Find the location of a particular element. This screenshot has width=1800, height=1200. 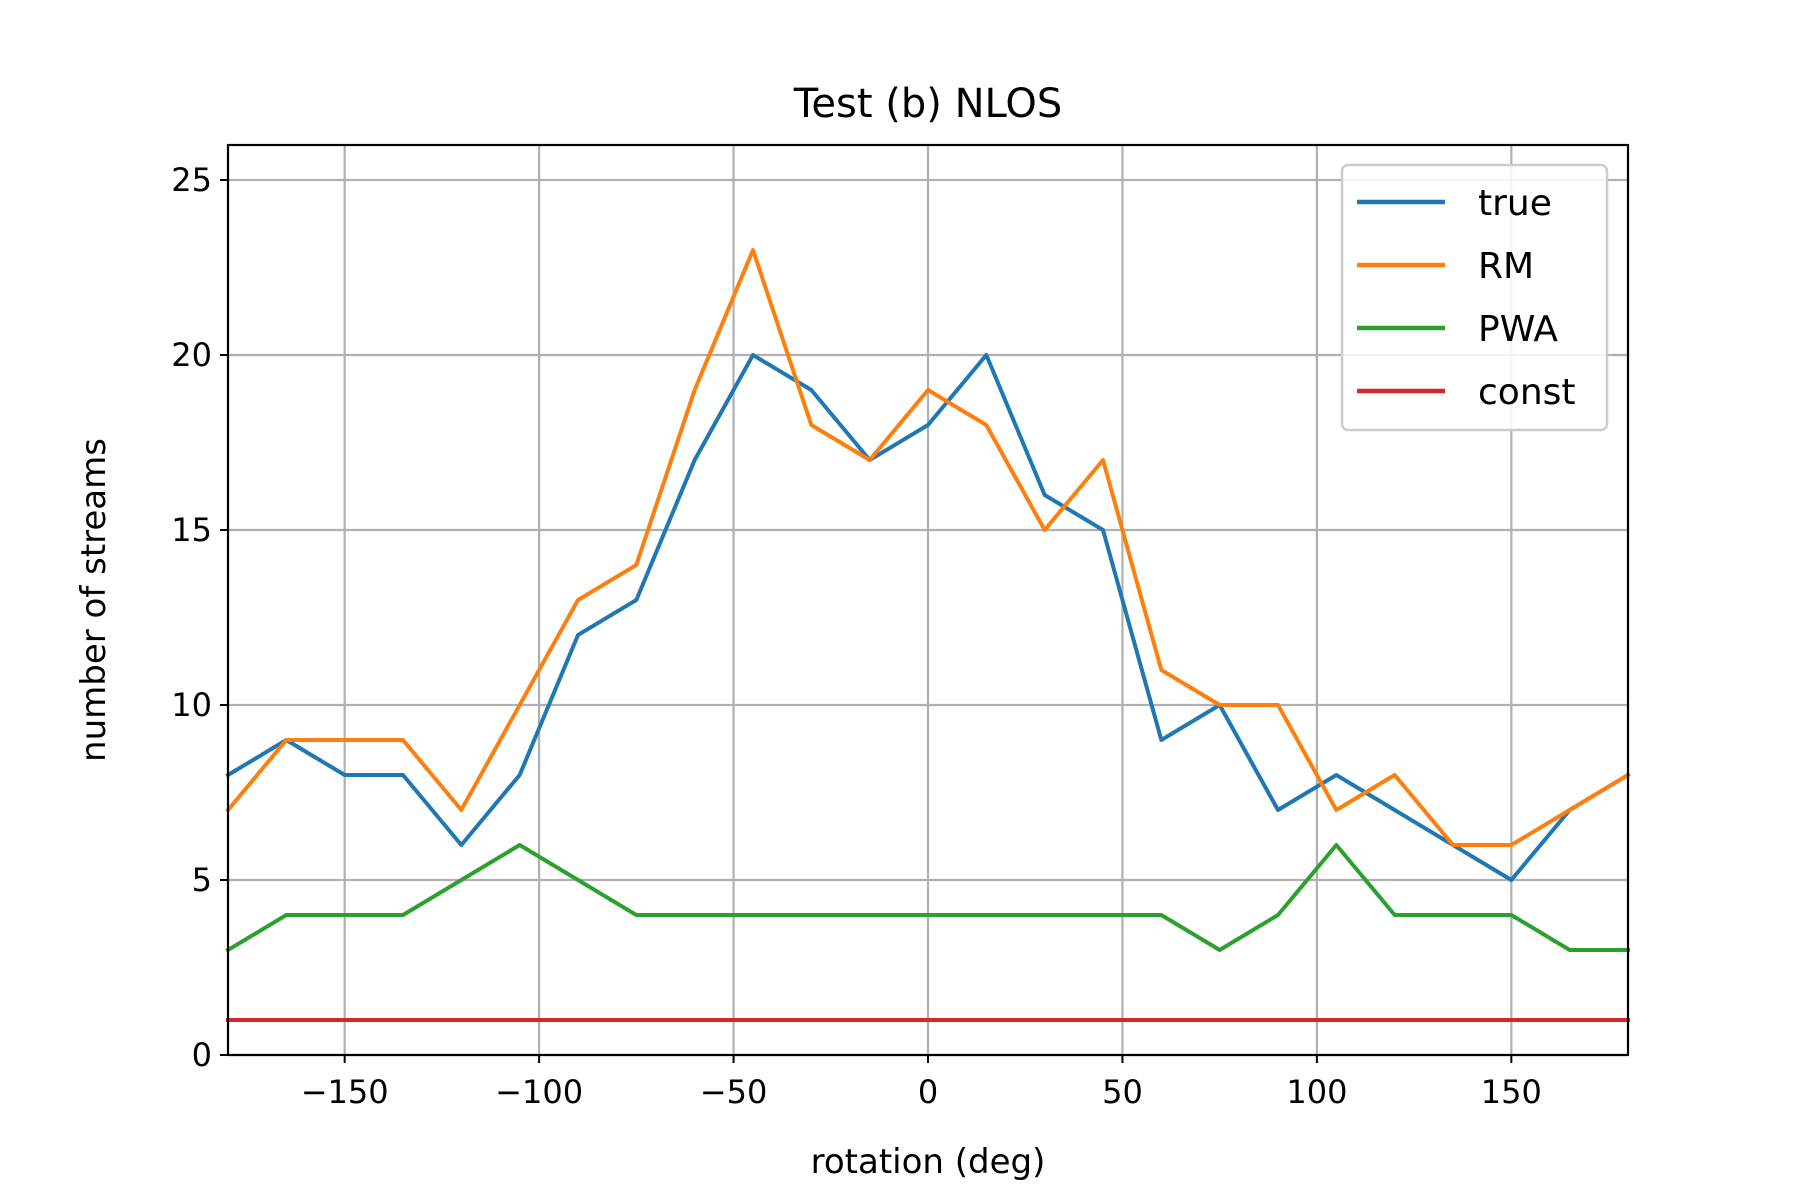

legend-label: RM is located at coordinates (1506, 266).